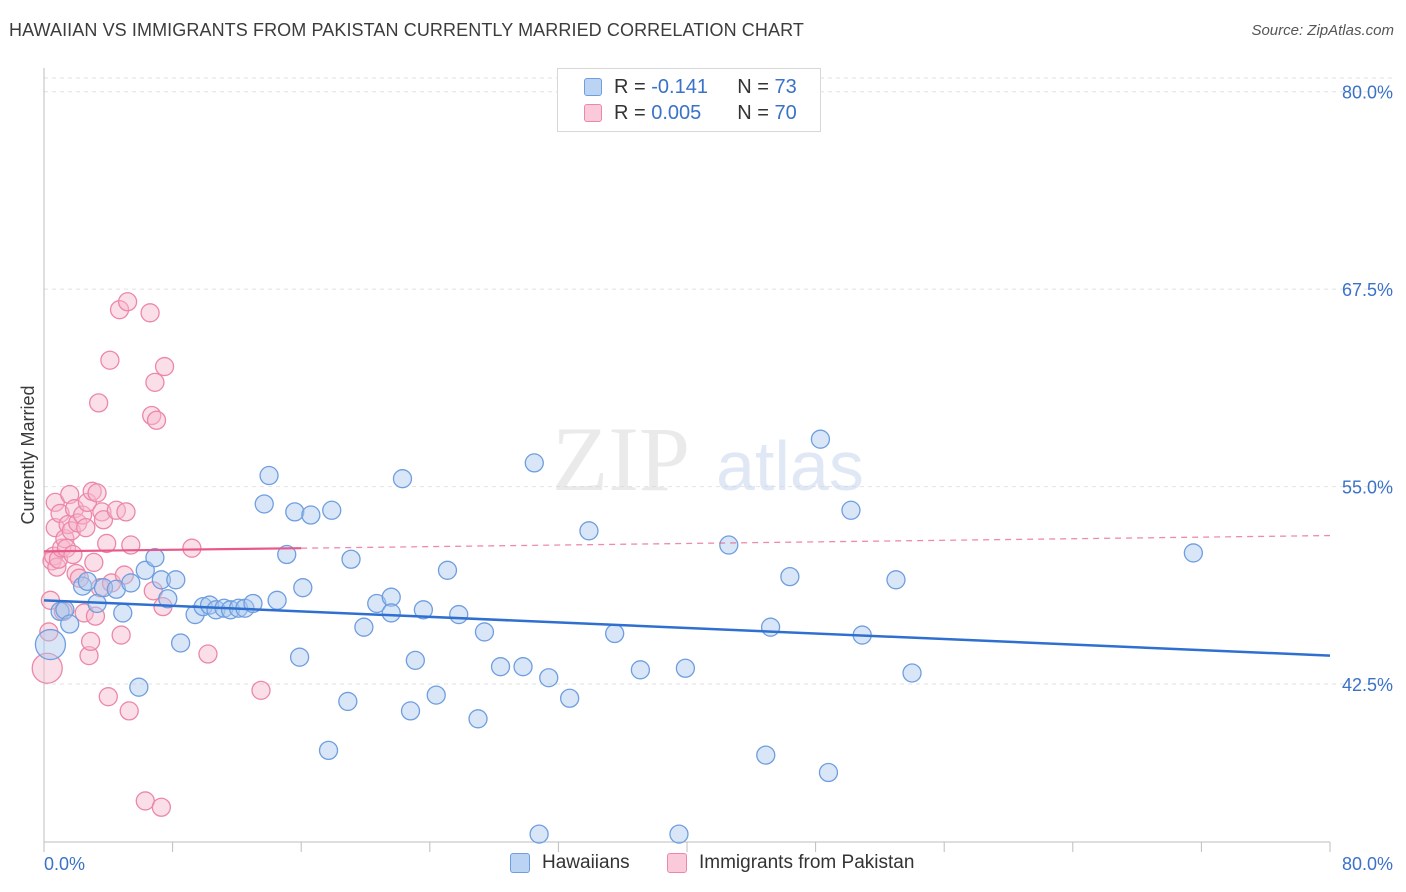 The width and height of the screenshot is (1406, 892). Describe the element at coordinates (790, 466) in the screenshot. I see `watermark-atlas: atlas` at that location.